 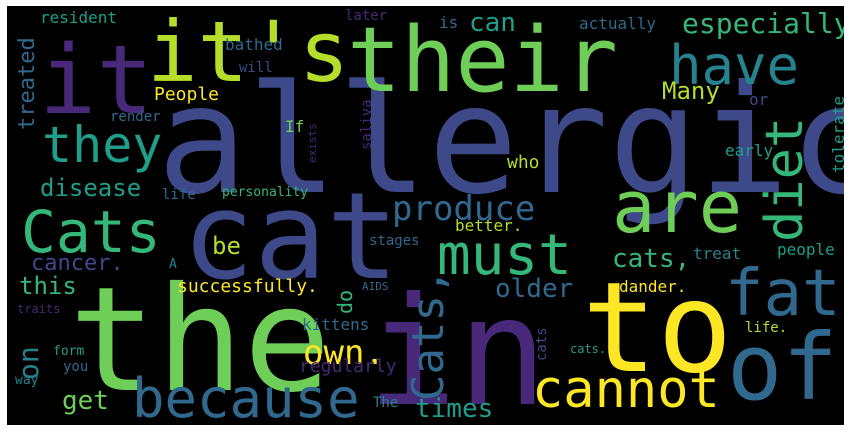 I want to click on word-later: later, so click(x=366, y=16).